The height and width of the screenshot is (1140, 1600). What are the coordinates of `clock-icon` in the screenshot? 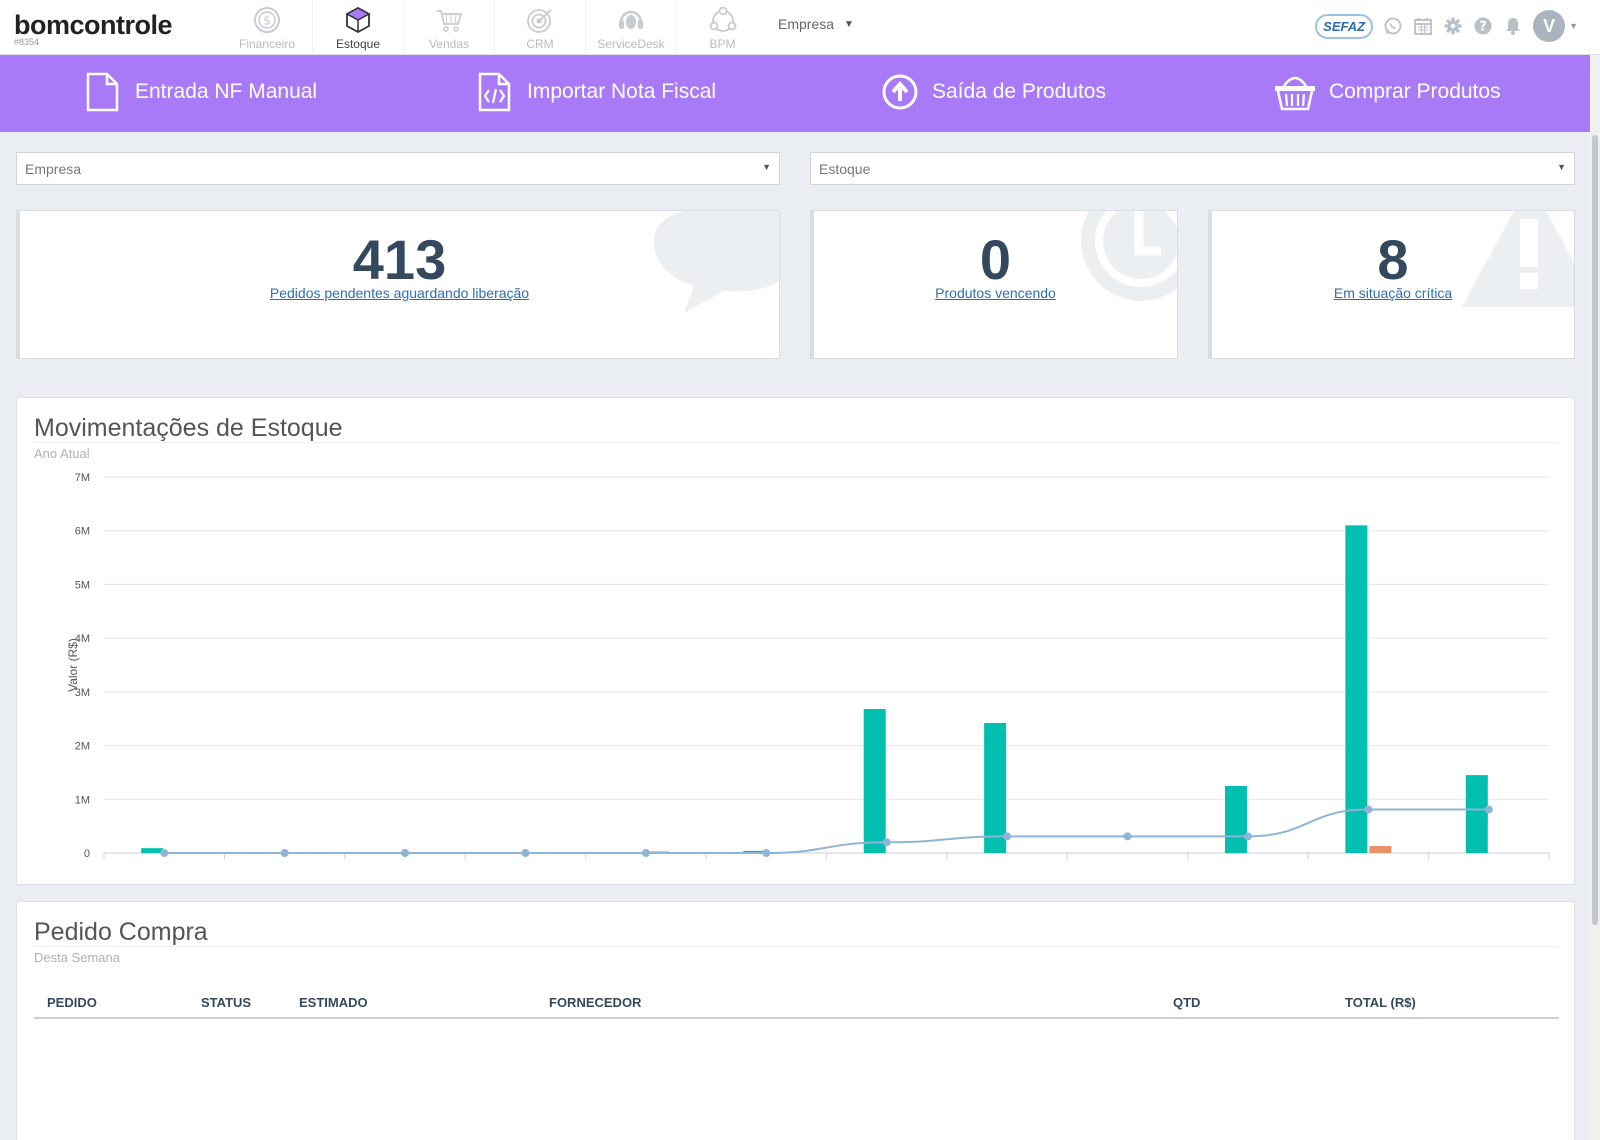 It's located at (1129, 256).